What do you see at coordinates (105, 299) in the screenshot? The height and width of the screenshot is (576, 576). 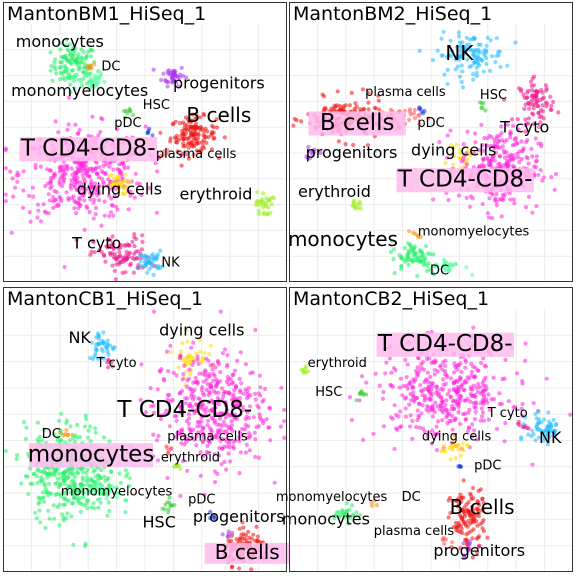 I see `panel-title: MantonCB1_HiSeq_1` at bounding box center [105, 299].